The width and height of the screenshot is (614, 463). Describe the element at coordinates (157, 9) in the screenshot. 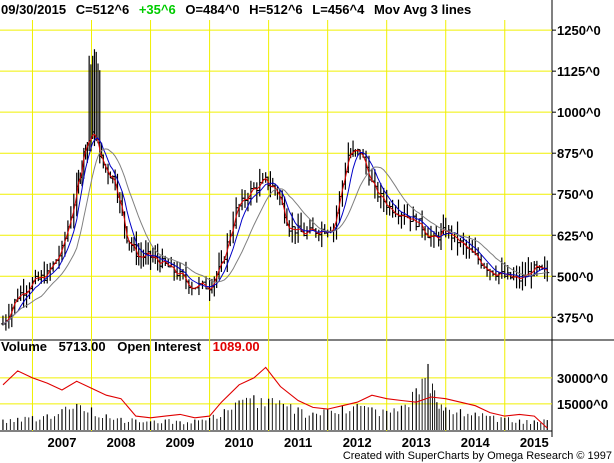

I see `header-change: +35^6` at that location.